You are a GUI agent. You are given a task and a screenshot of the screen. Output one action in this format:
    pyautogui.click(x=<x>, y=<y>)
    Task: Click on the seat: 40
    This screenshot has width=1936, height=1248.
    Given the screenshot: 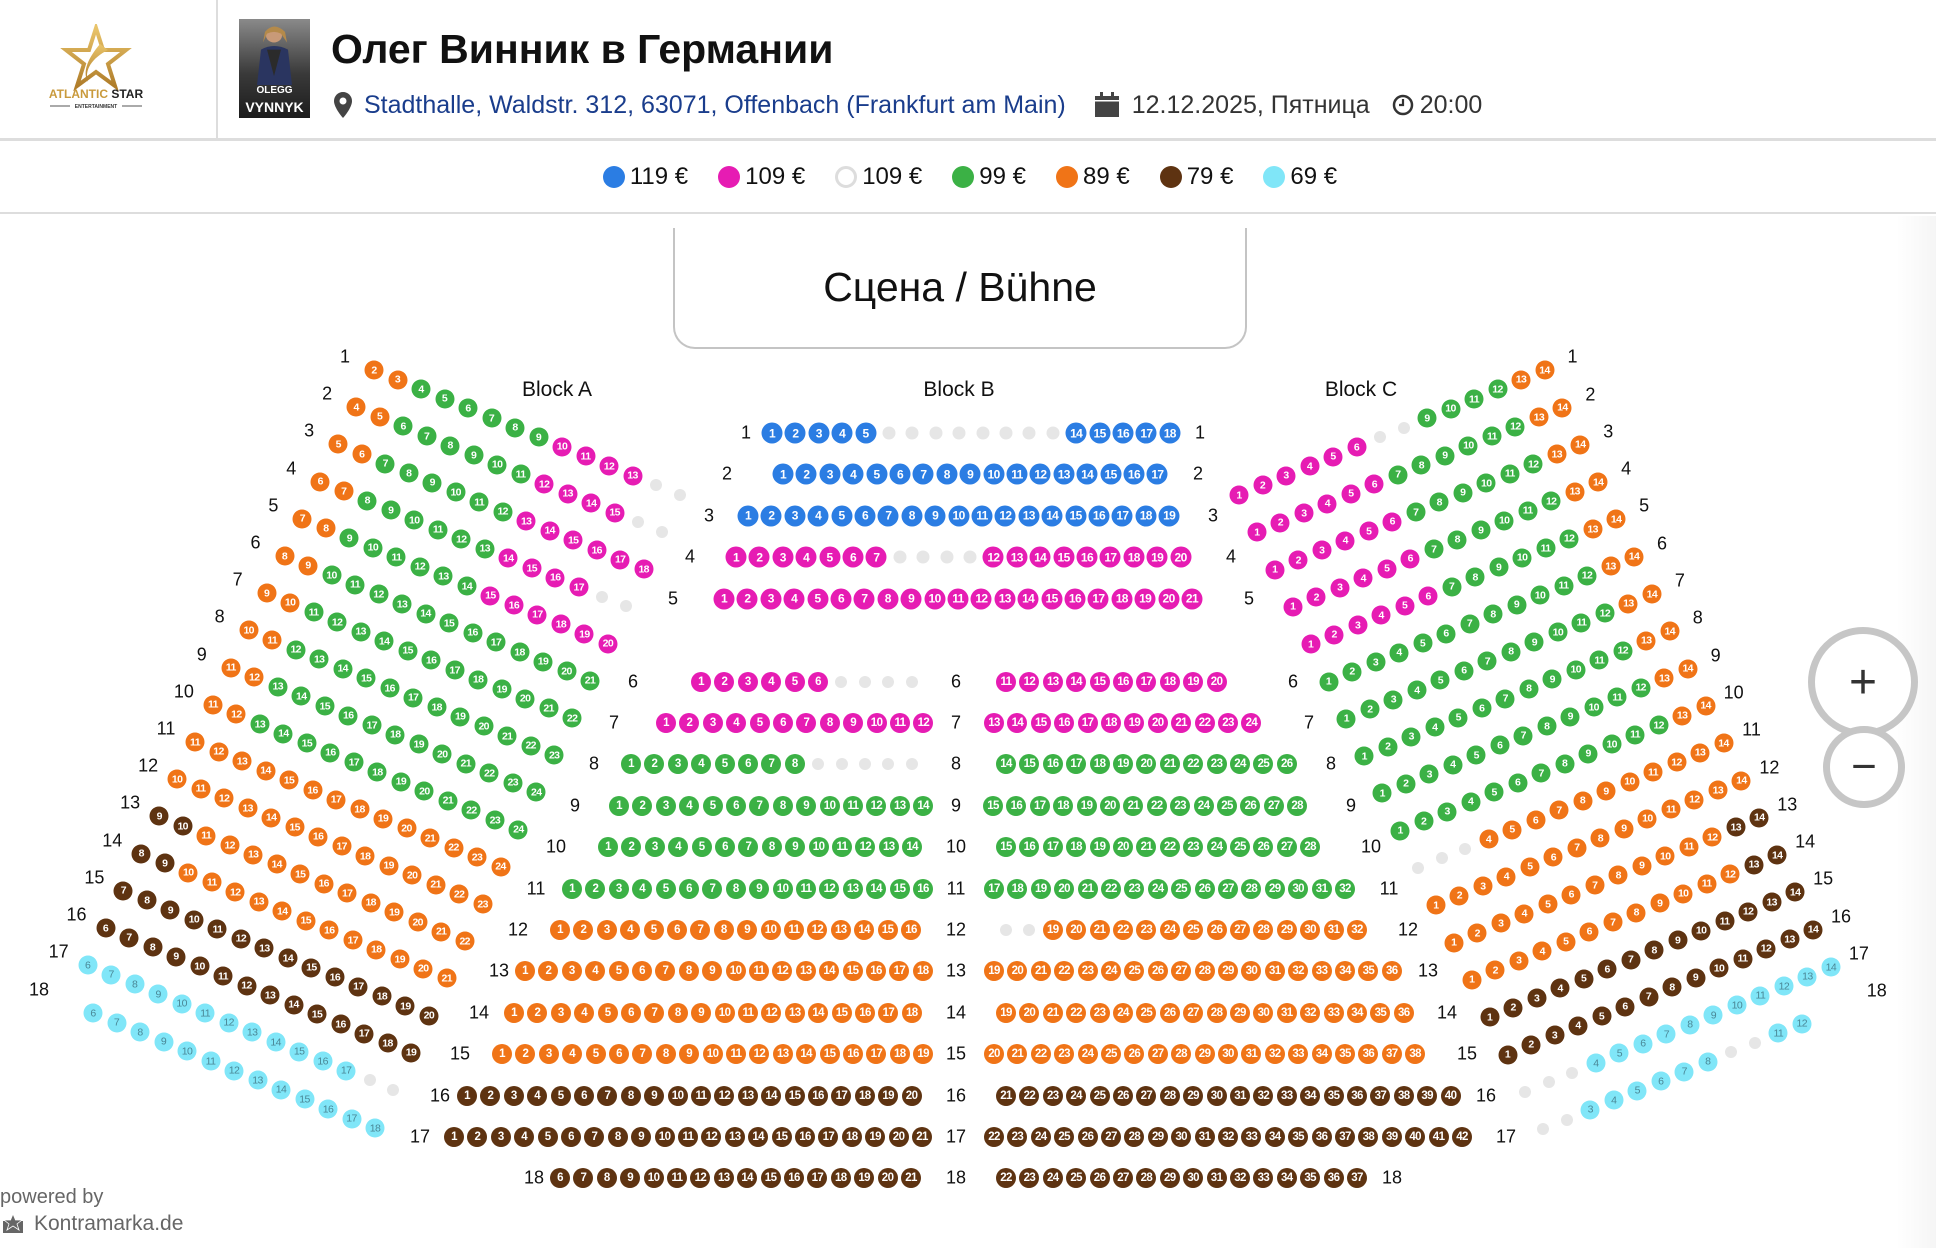 What is the action you would take?
    pyautogui.click(x=1450, y=1095)
    